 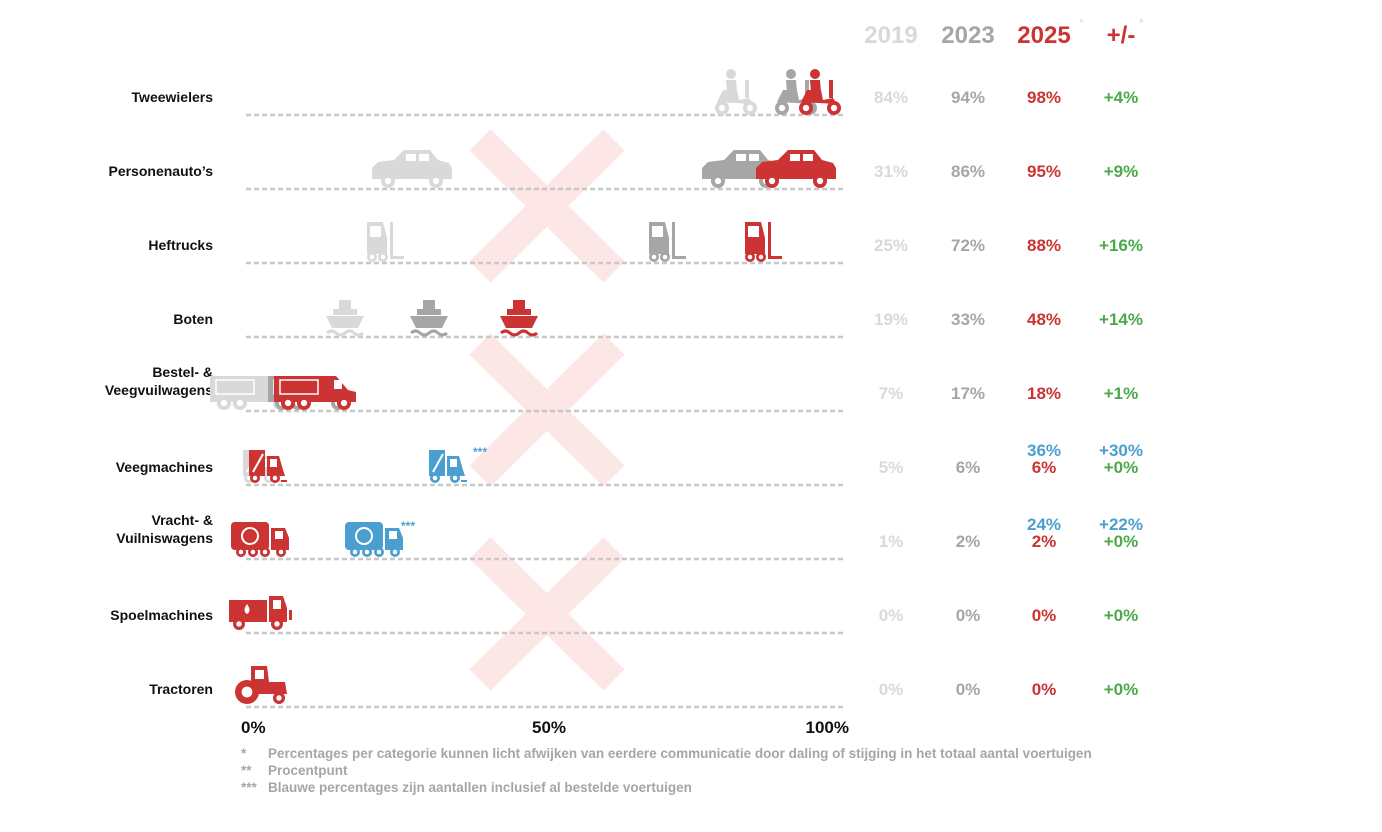 I want to click on column-header: 2023, so click(x=967, y=35).